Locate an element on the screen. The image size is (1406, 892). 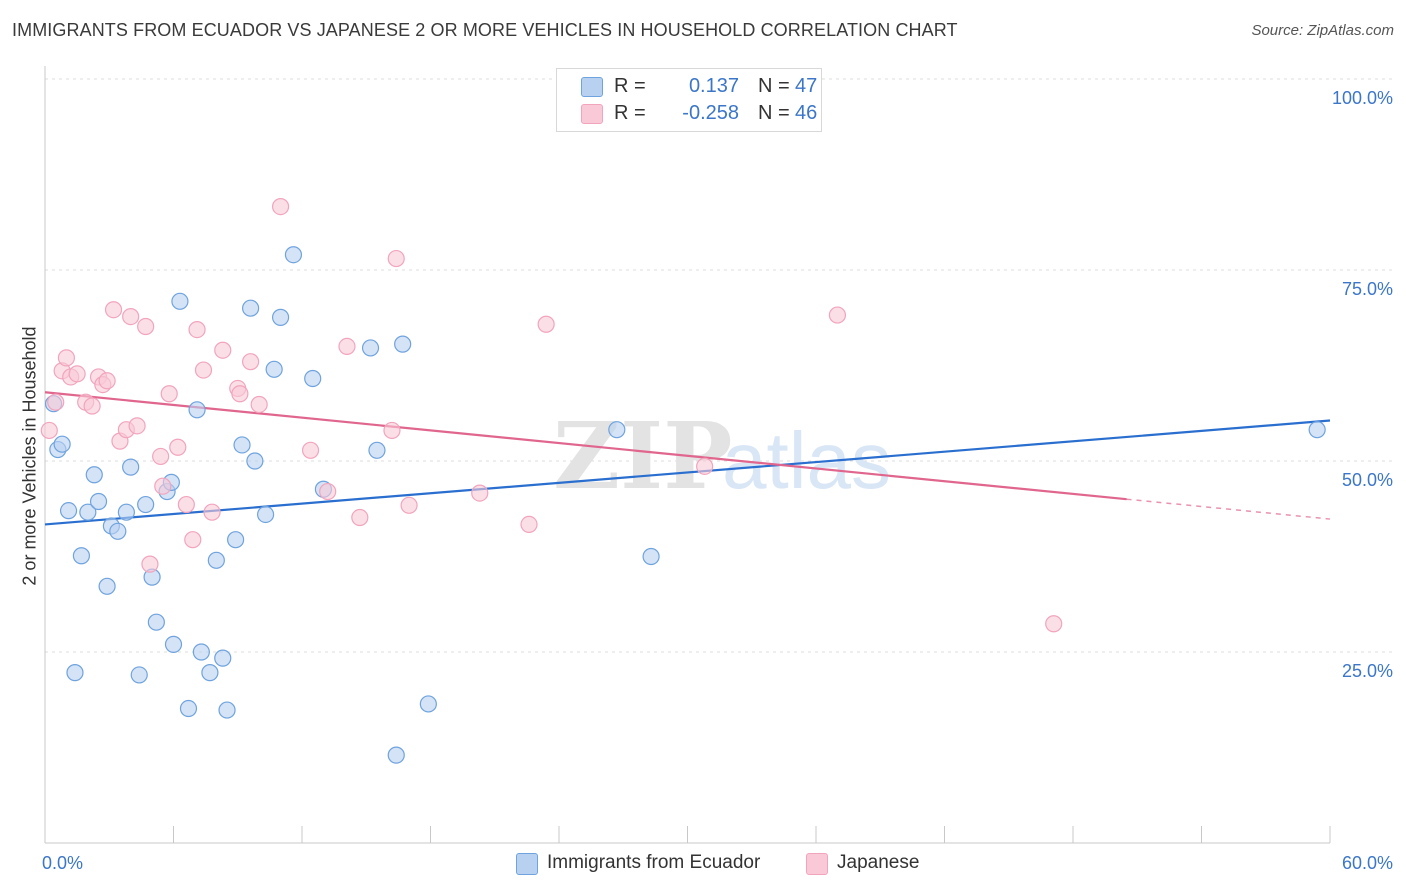
legend-n-value: 46 is located at coordinates (806, 113).